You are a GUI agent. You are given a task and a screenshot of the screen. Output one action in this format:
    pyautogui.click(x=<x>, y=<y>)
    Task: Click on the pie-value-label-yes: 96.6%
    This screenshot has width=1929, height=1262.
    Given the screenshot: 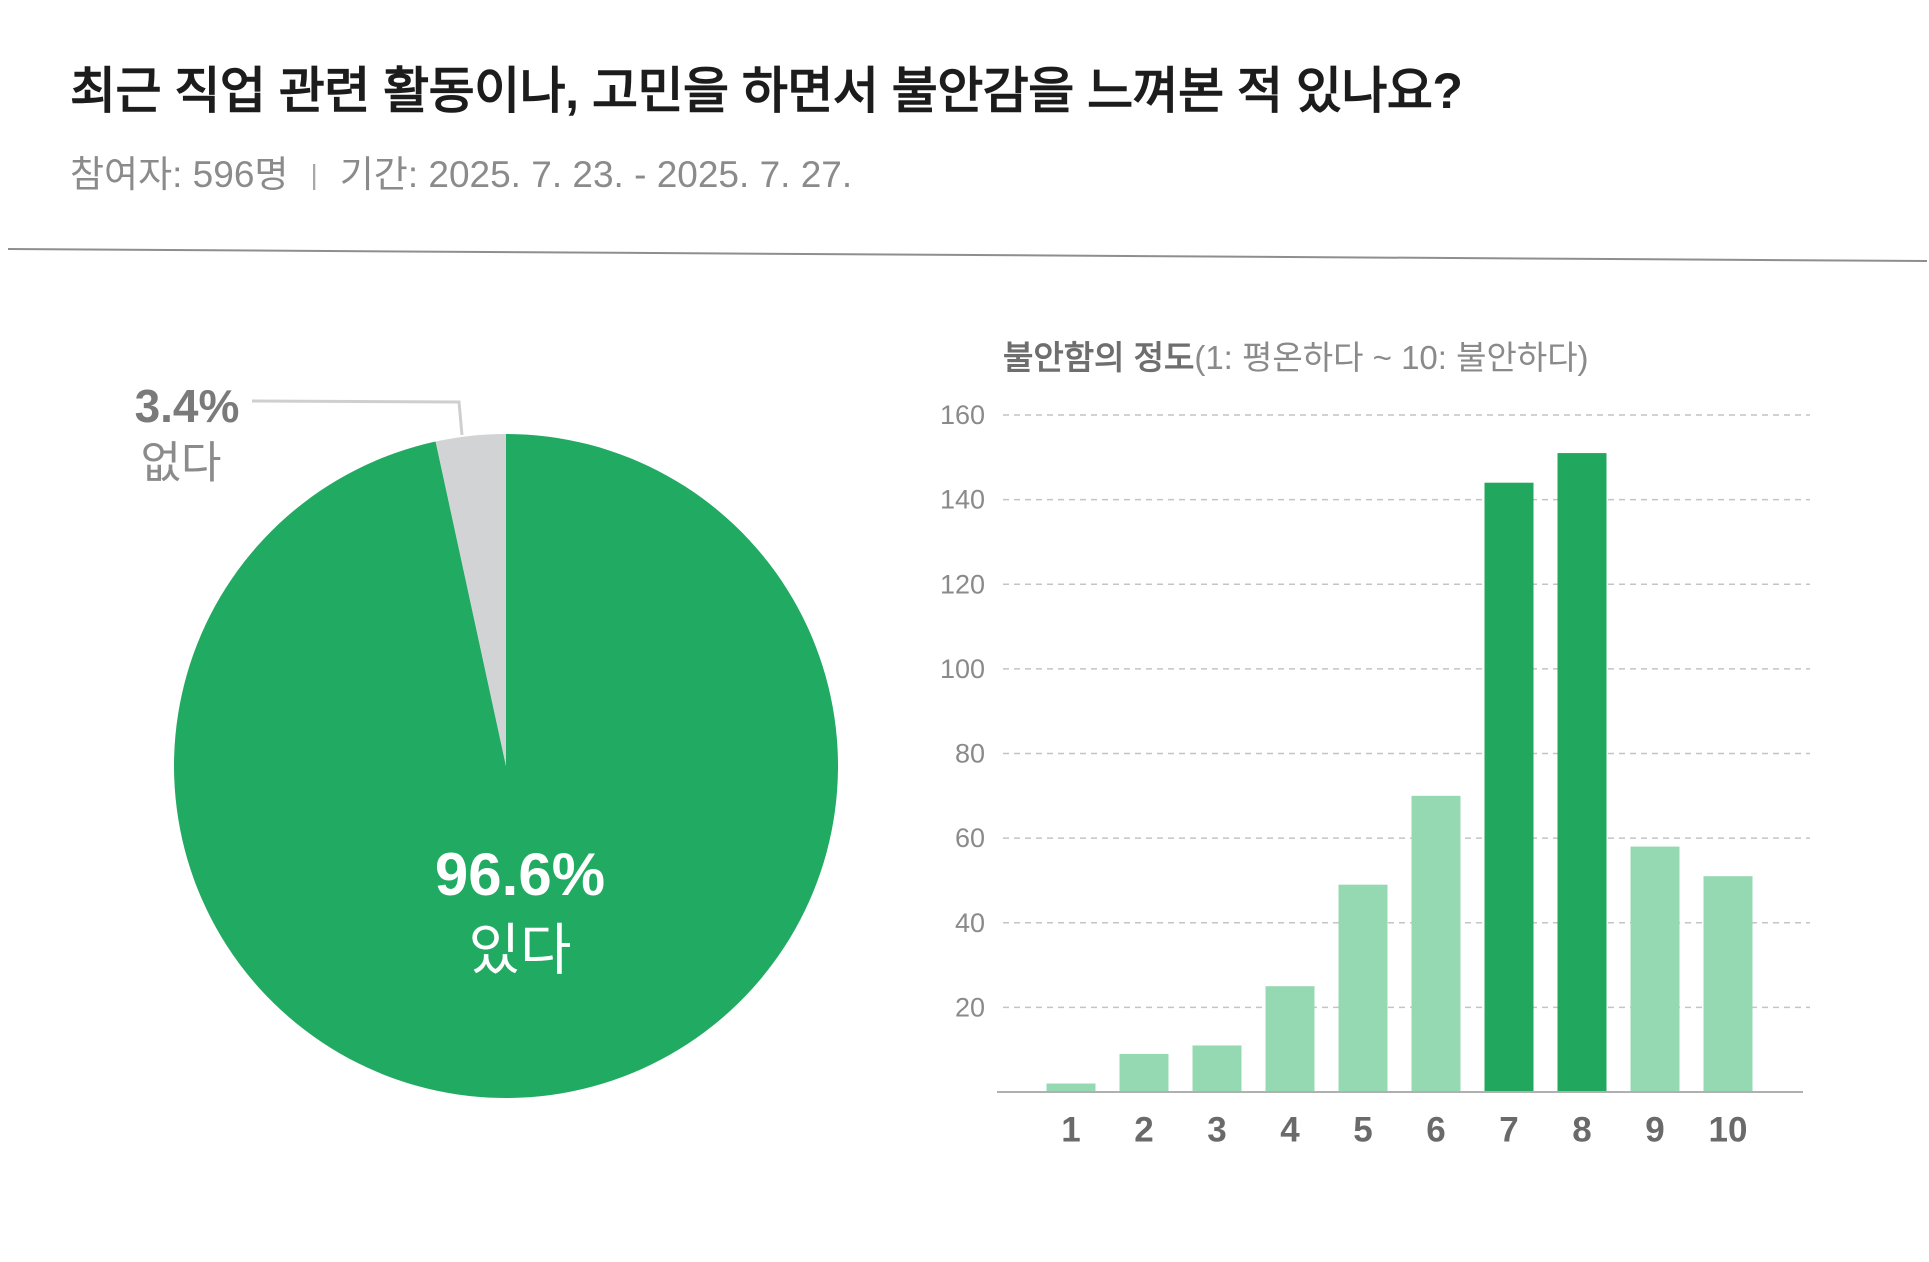 What is the action you would take?
    pyautogui.click(x=520, y=874)
    